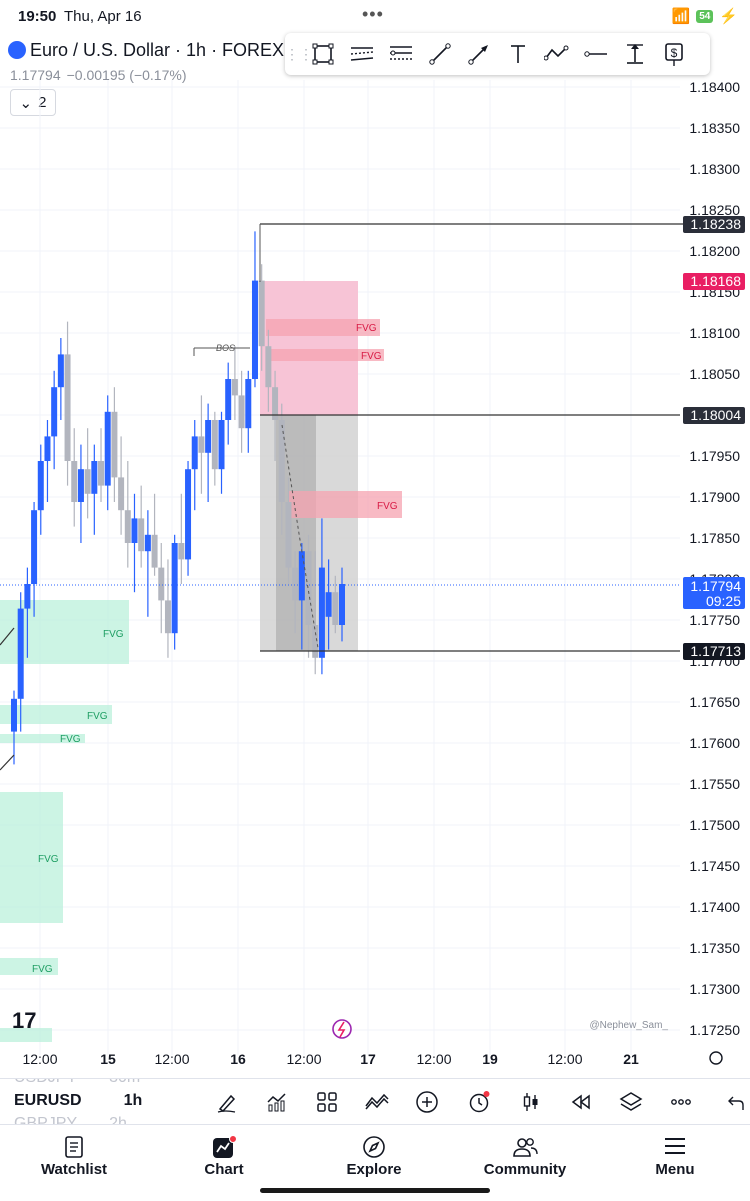  Describe the element at coordinates (681, 1102) in the screenshot. I see `more-icon` at that location.